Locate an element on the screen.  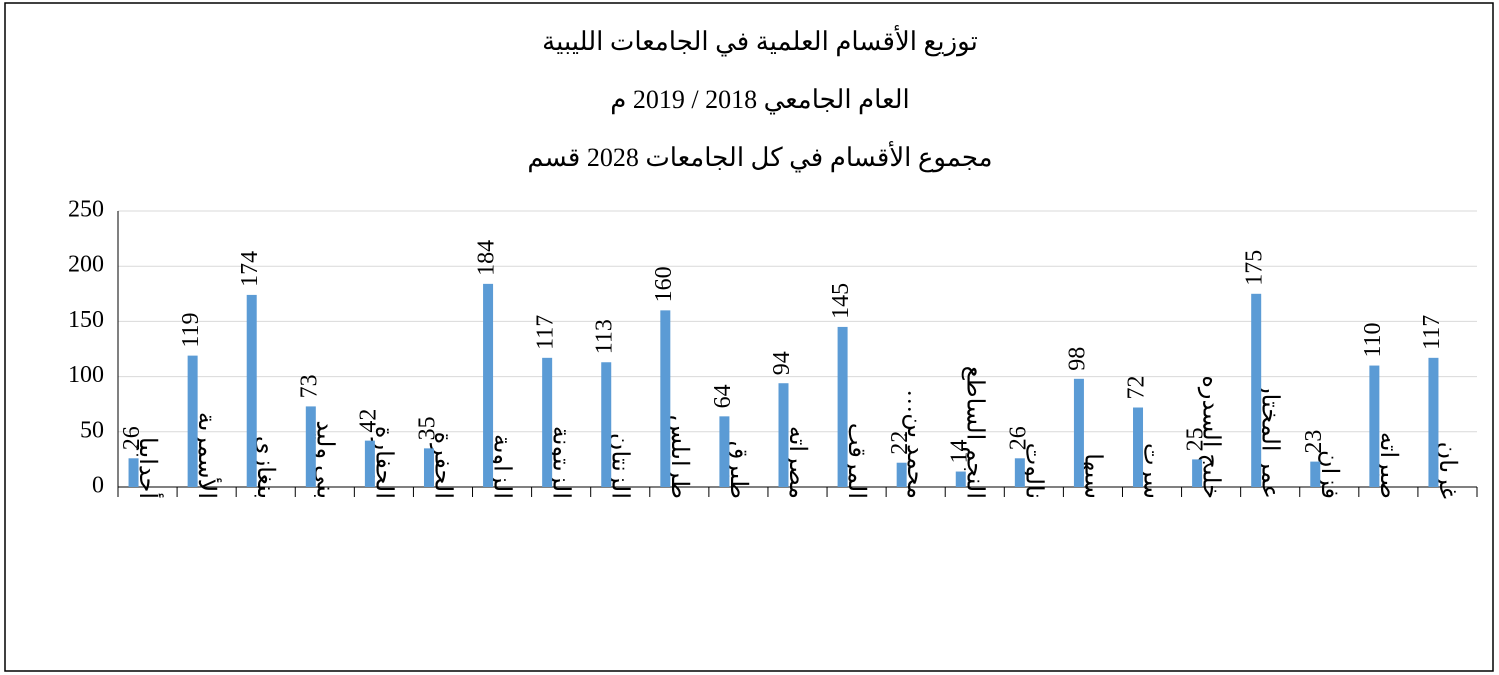
data-label: 110 is located at coordinates (1373, 339).